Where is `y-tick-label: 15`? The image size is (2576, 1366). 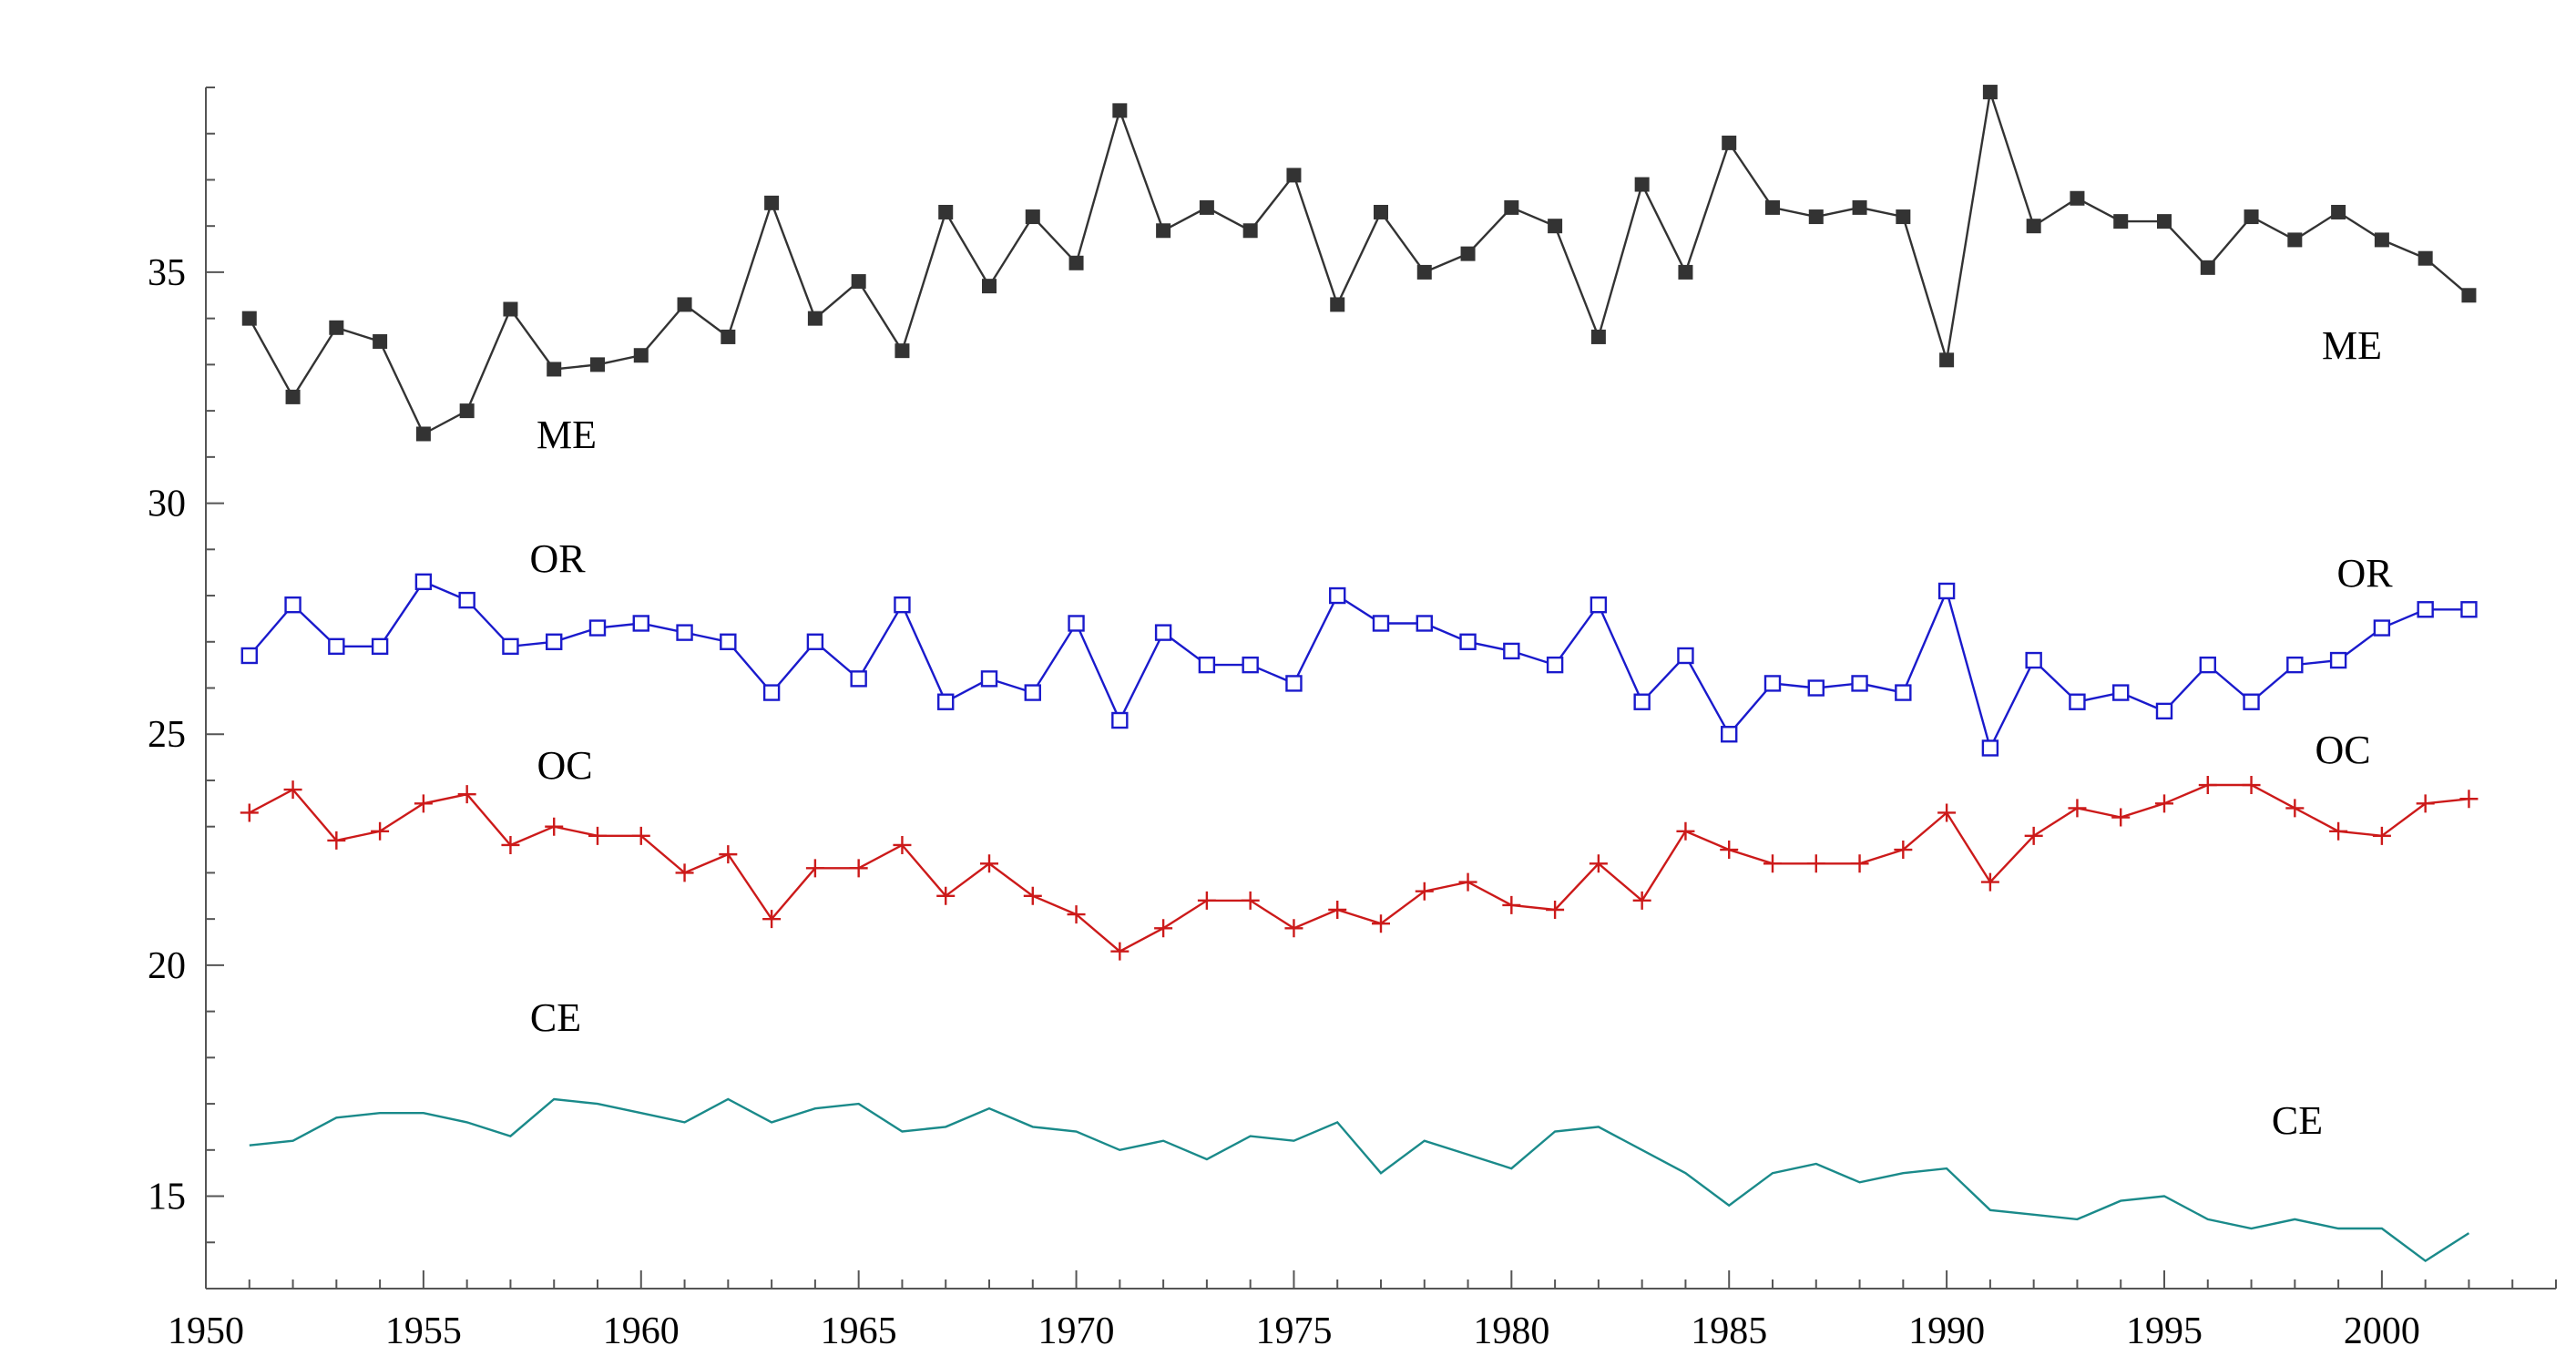 y-tick-label: 15 is located at coordinates (167, 1197).